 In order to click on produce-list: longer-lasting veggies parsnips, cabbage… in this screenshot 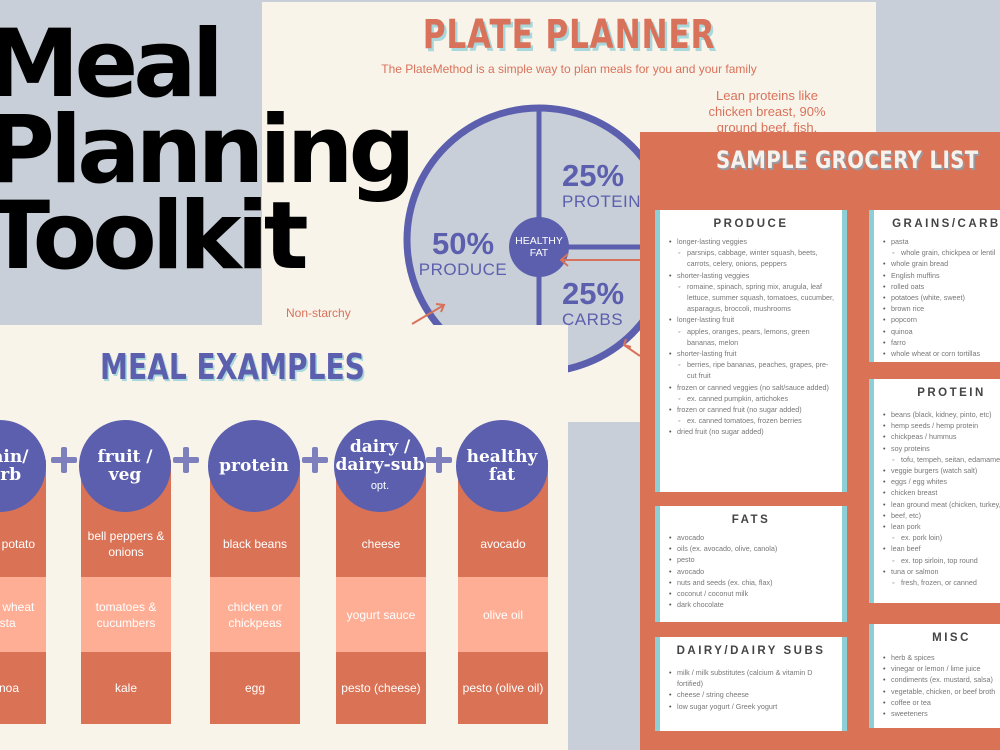, I will do `click(751, 337)`.